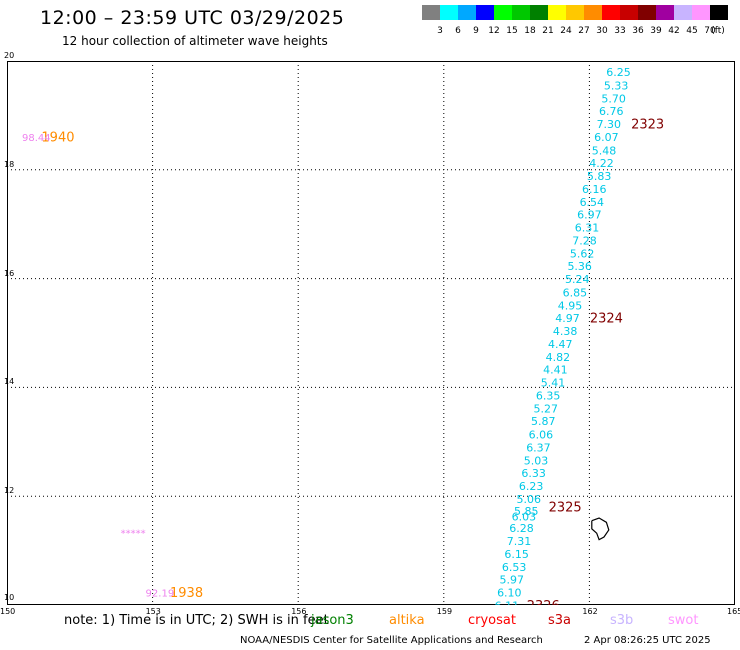 This screenshot has height=650, width=740. What do you see at coordinates (577, 22) in the screenshot?
I see `wave-height-colorbar: 3 6 9 12 15 18 21 24 27 30 33 36 39 42 45 70 (ft)` at bounding box center [577, 22].